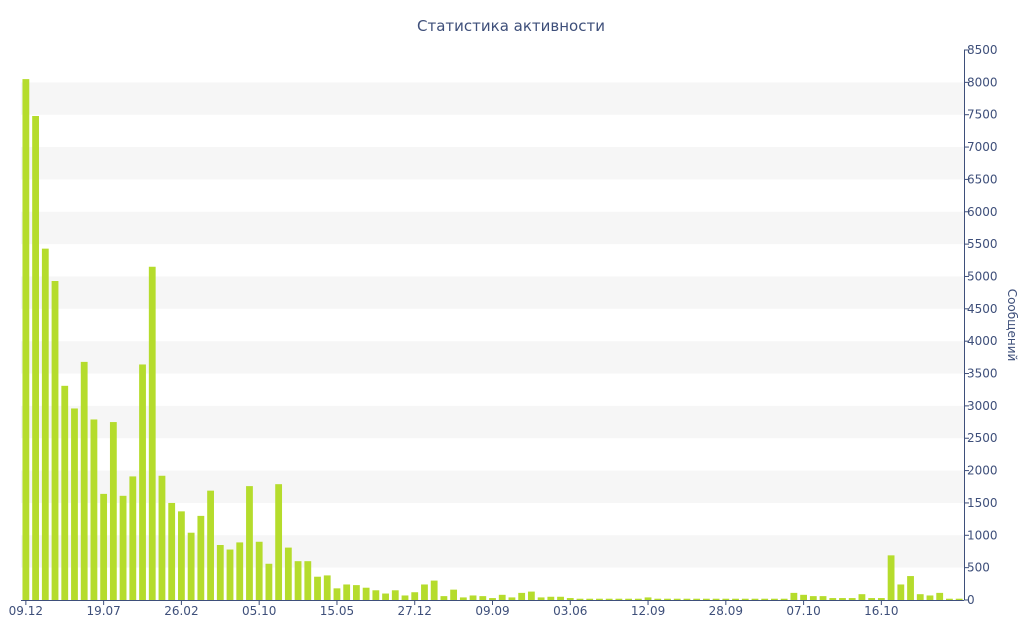  I want to click on y-tick-label: 3500, so click(982, 374).